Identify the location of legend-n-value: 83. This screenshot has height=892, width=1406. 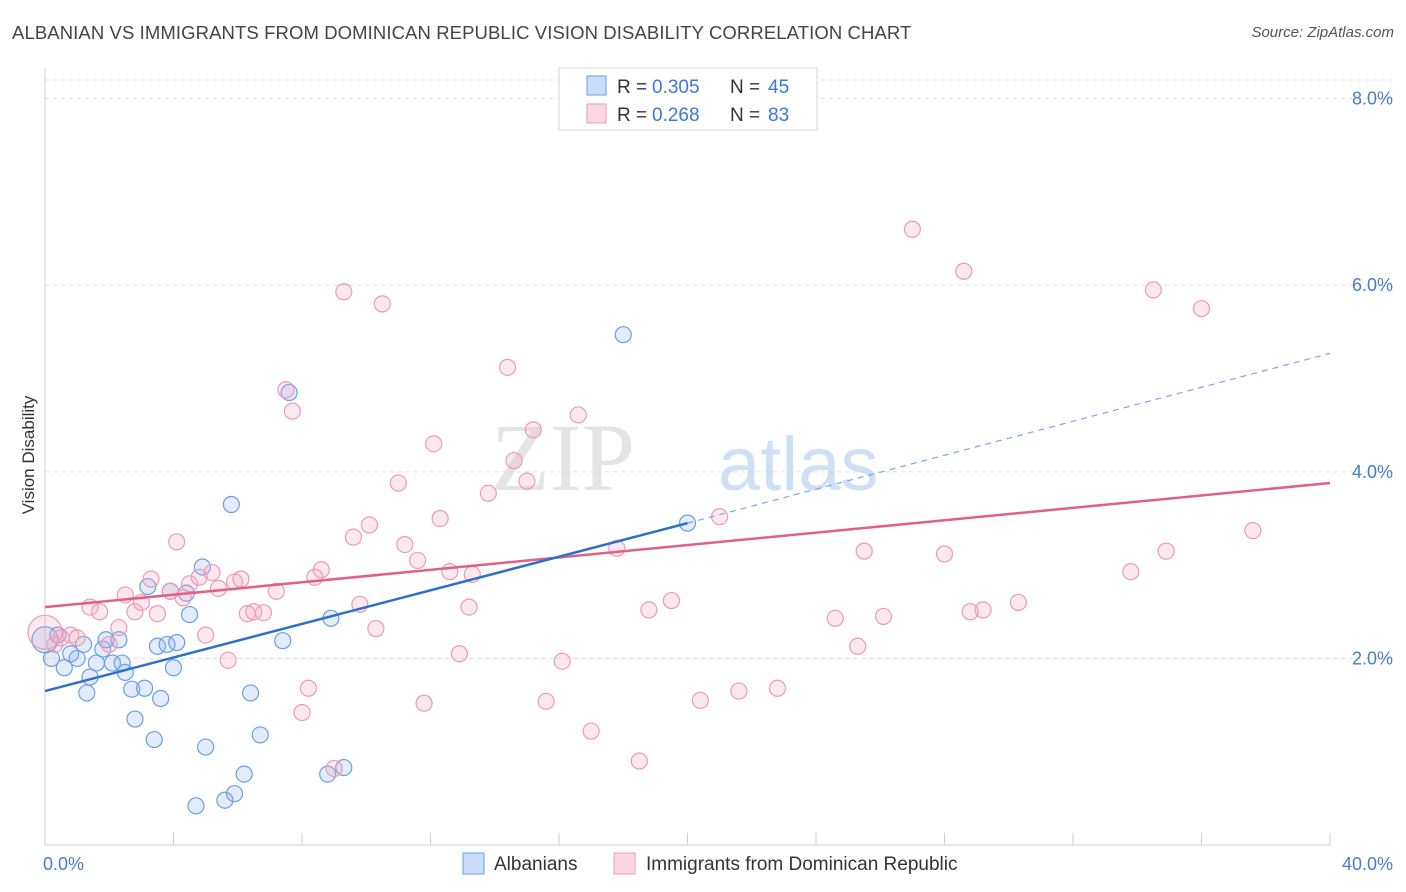
(778, 115).